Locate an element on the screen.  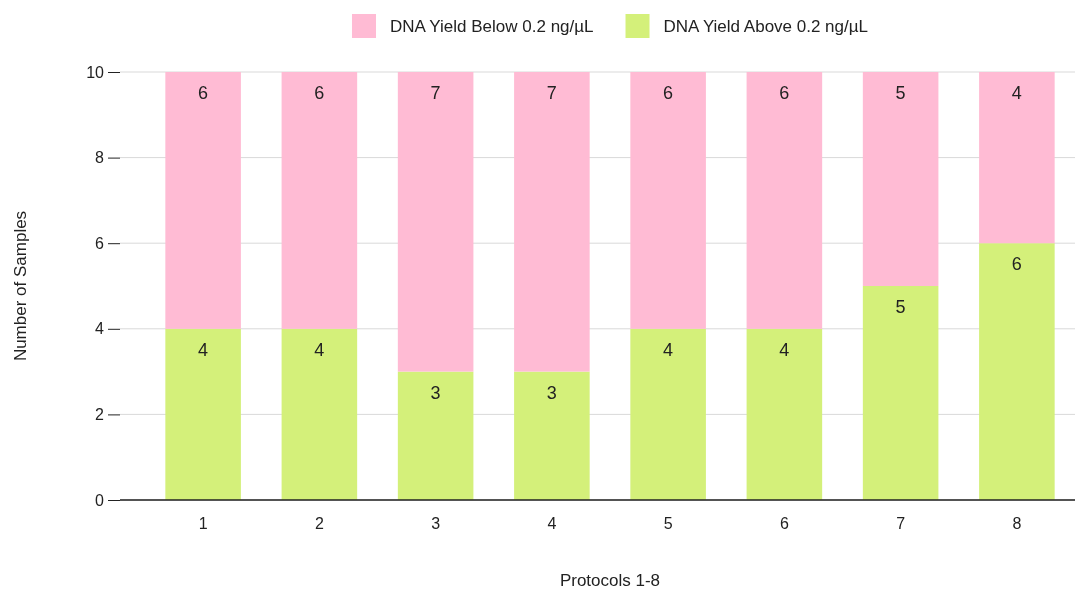
y-tick-label: 10 is located at coordinates (95, 72).